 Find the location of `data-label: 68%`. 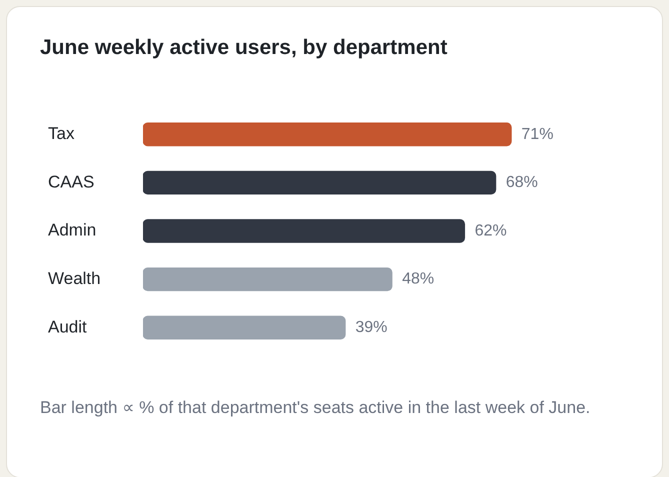

data-label: 68% is located at coordinates (522, 183).